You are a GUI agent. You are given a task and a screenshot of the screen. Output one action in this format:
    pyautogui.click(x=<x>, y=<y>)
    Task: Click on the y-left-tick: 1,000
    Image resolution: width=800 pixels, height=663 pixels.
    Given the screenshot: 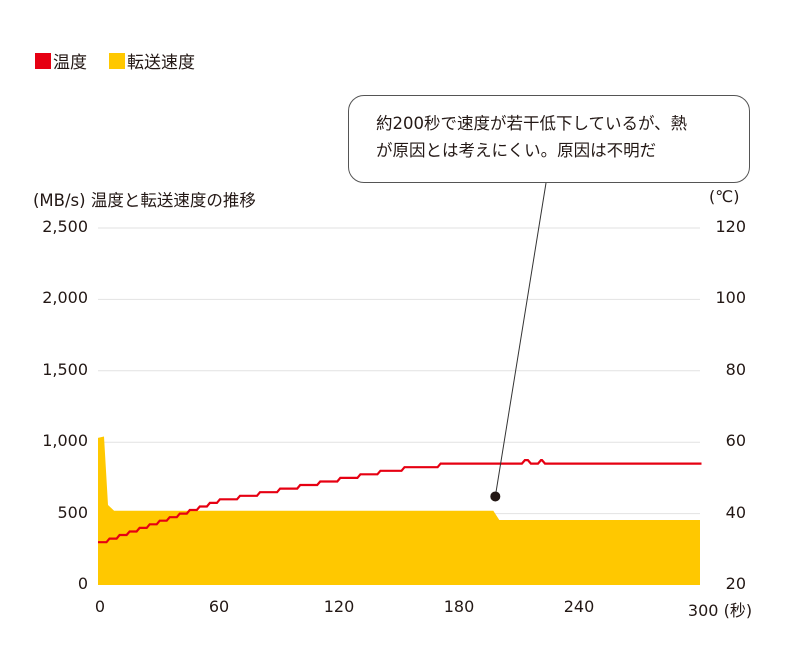 What is the action you would take?
    pyautogui.click(x=65, y=440)
    